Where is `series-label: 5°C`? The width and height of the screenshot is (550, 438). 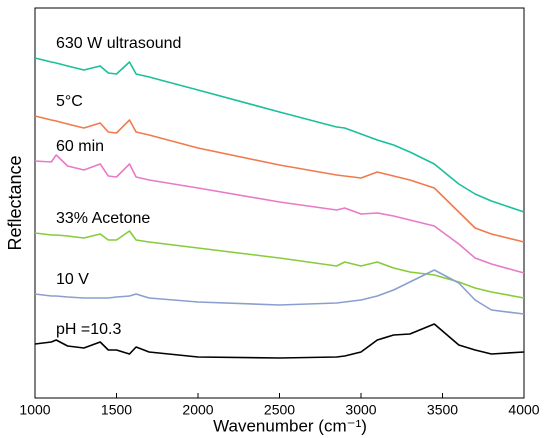
series-label: 5°C is located at coordinates (69, 101).